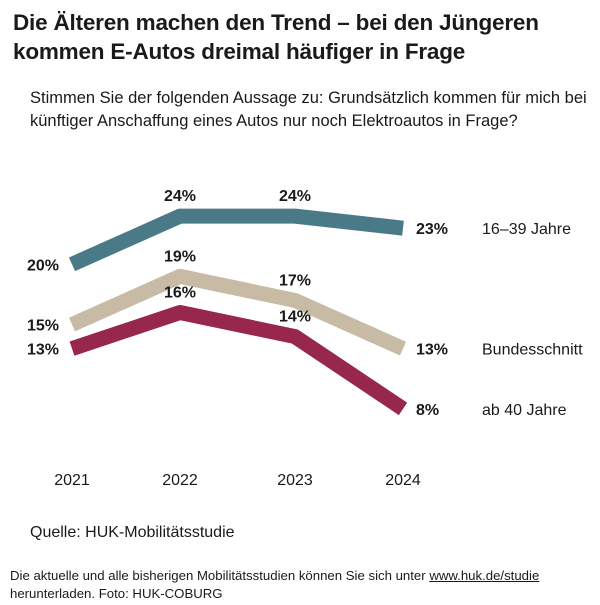 The image size is (600, 605). Describe the element at coordinates (72, 480) in the screenshot. I see `x-tick-label-2021: 2021` at that location.